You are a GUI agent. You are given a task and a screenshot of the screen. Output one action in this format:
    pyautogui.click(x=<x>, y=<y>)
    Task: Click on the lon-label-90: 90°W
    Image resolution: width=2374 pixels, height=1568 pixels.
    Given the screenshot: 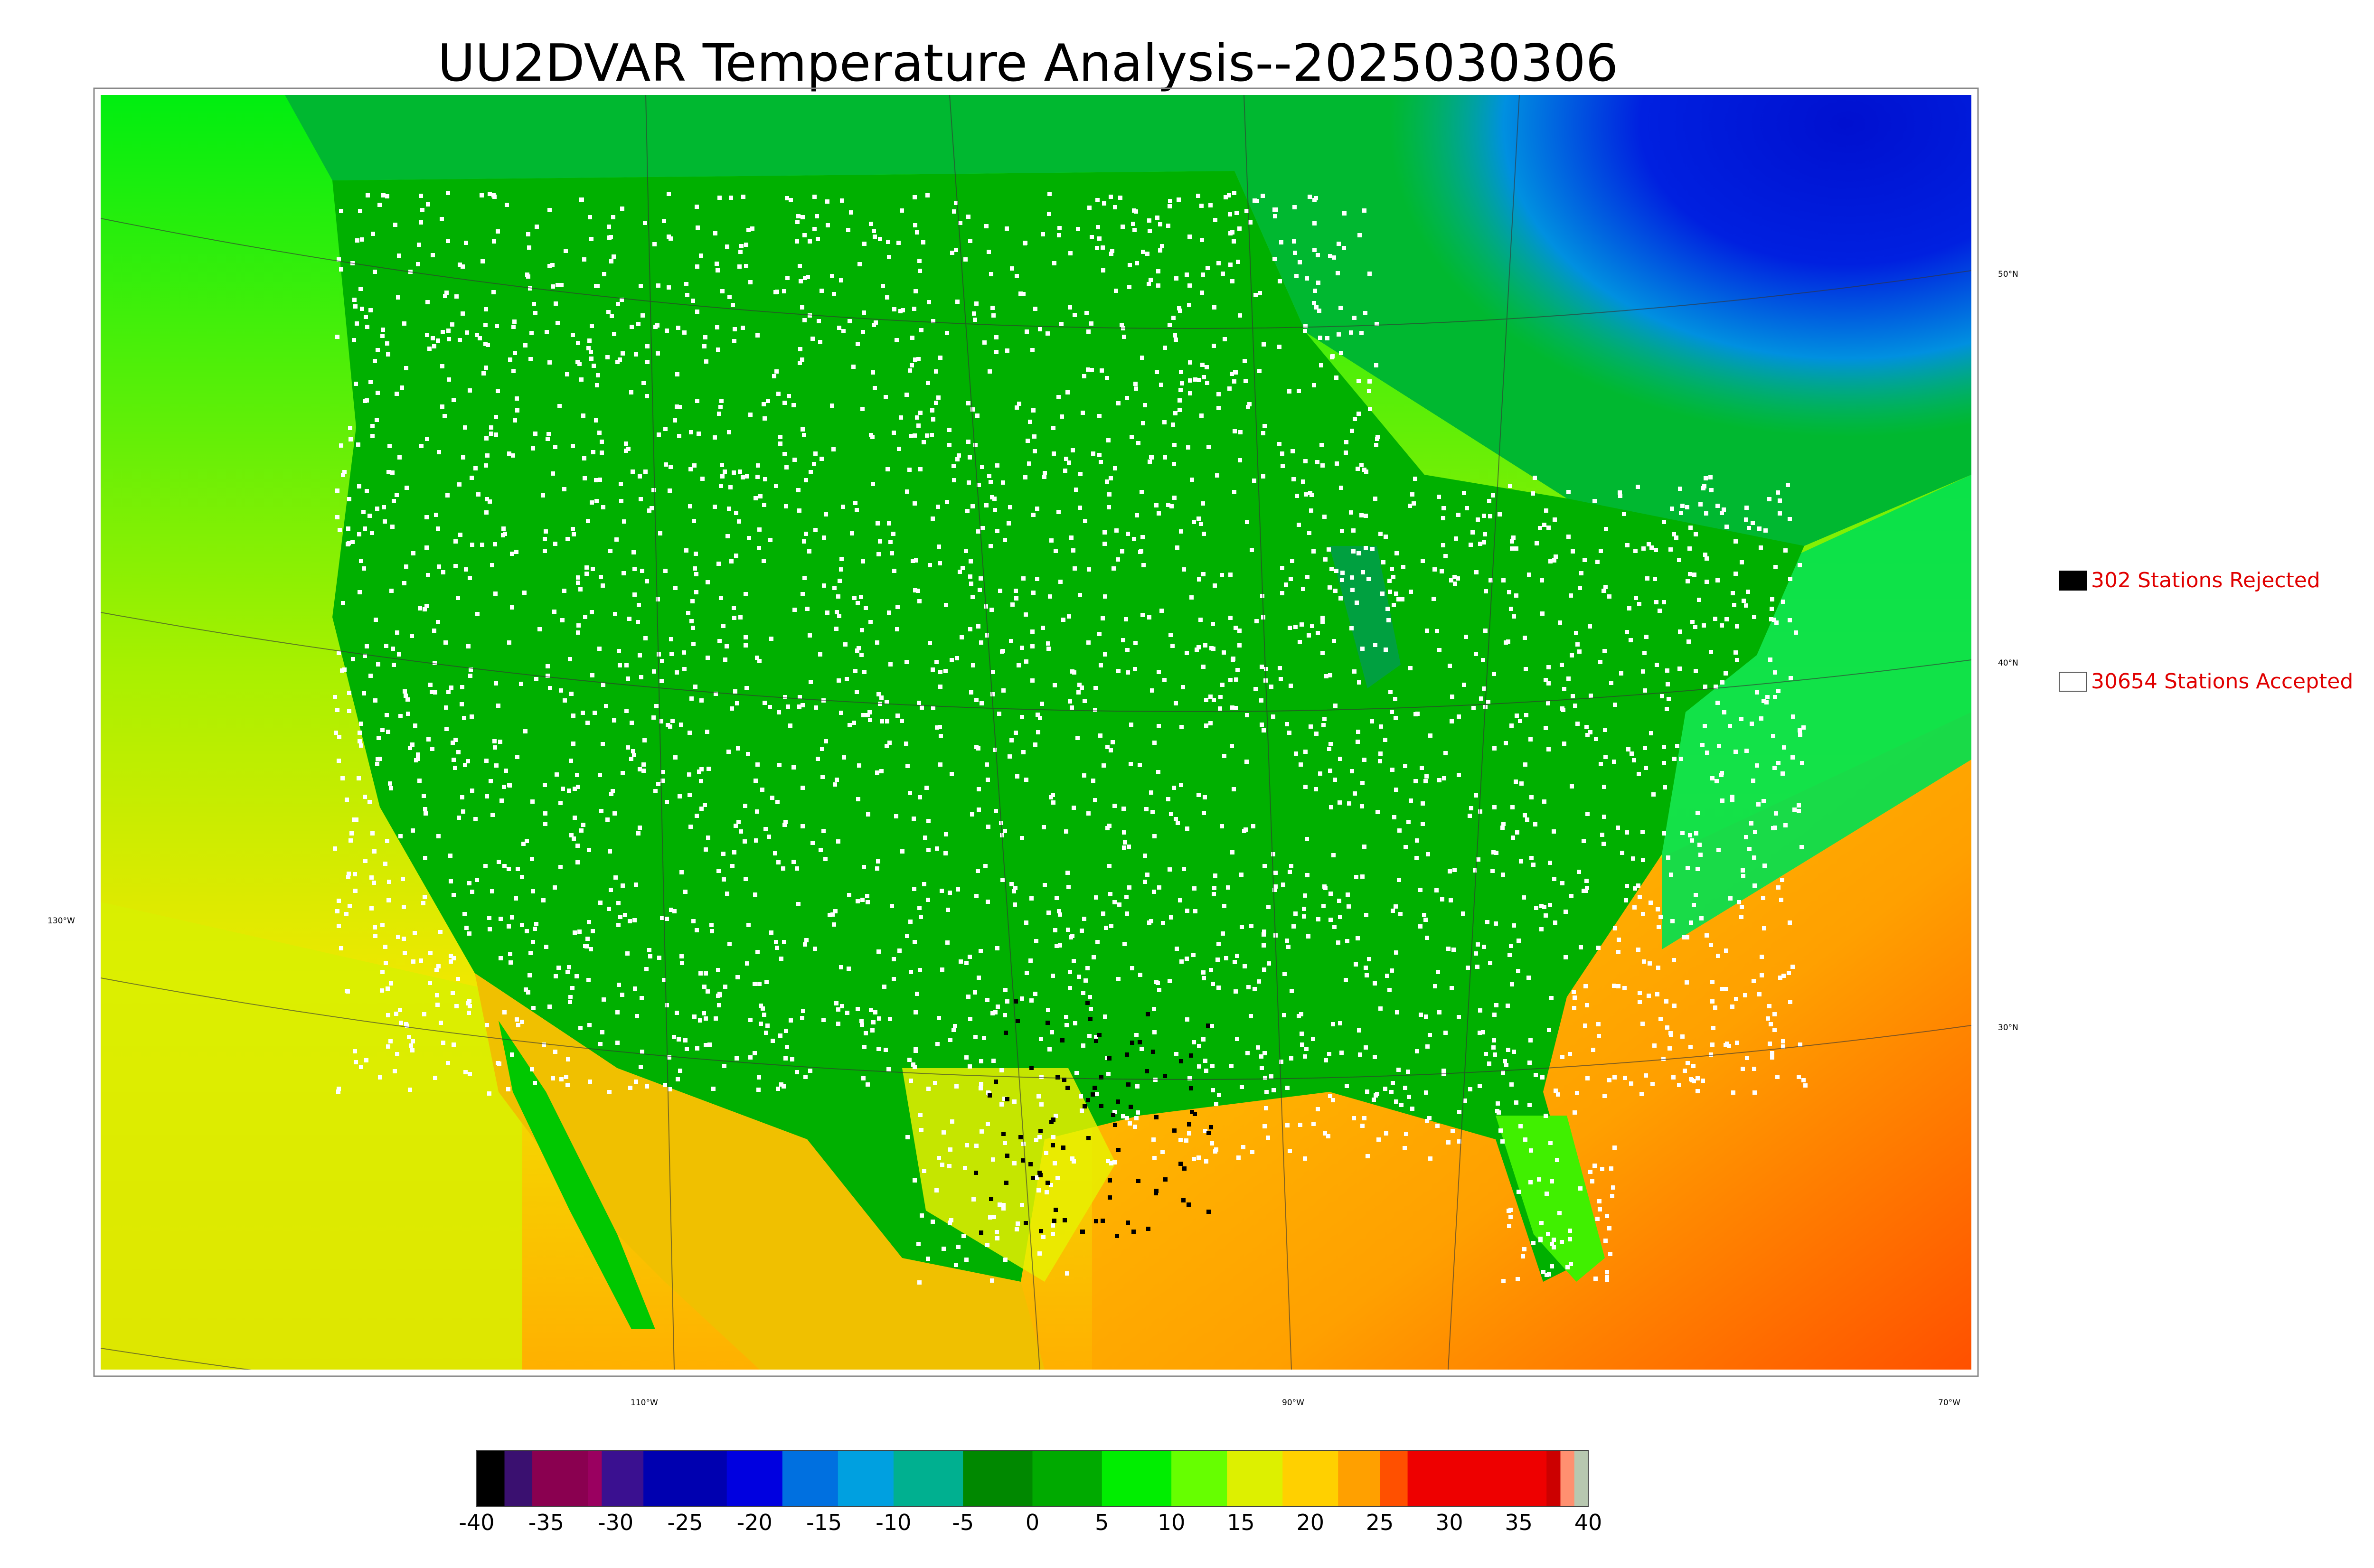 What is the action you would take?
    pyautogui.click(x=1293, y=1403)
    